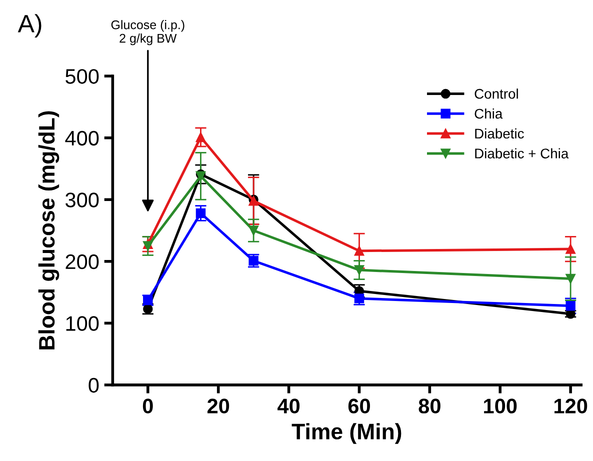  Describe the element at coordinates (347, 433) in the screenshot. I see `x-axis-title: Time (Min)` at that location.